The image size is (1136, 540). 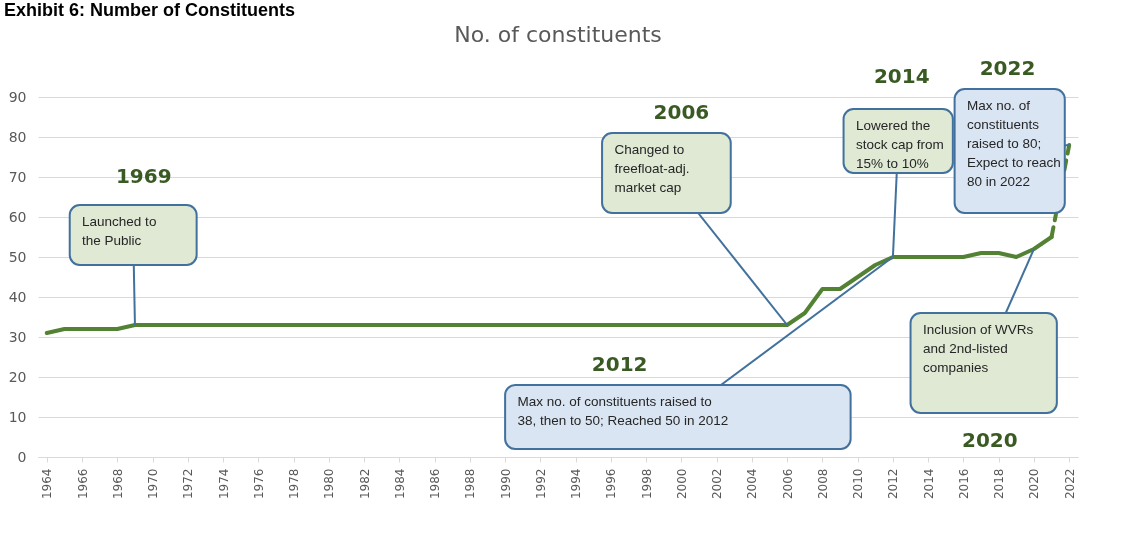 I want to click on annotation: Max no. of constituents raised to 80; Expect to reach 80 in 2022, so click(x=1013, y=143).